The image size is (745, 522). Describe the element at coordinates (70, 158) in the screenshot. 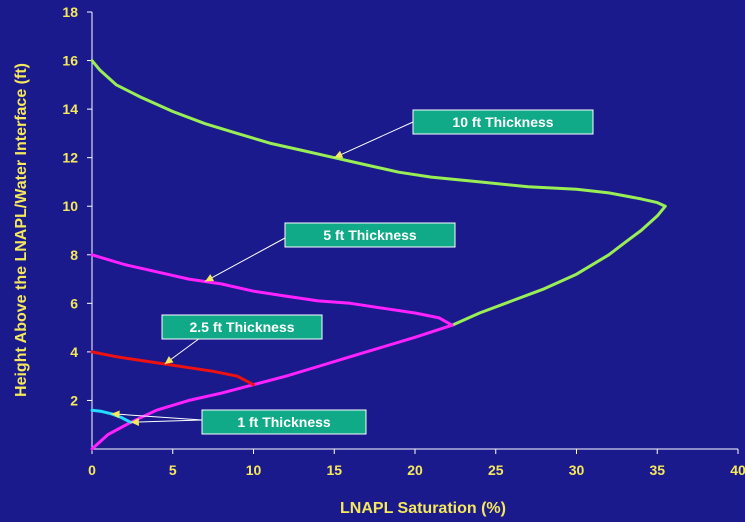

I see `y-tick-label: 12` at that location.